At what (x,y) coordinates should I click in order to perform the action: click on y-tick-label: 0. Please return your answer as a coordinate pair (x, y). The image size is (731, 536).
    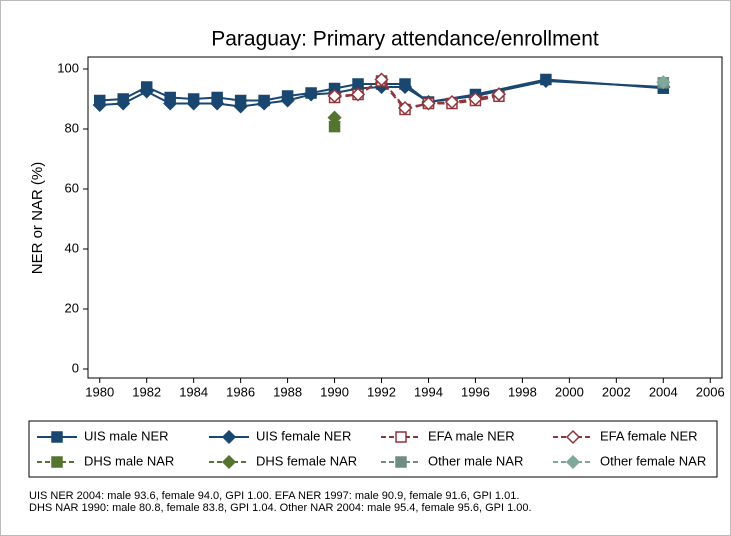
    Looking at the image, I should click on (75, 367).